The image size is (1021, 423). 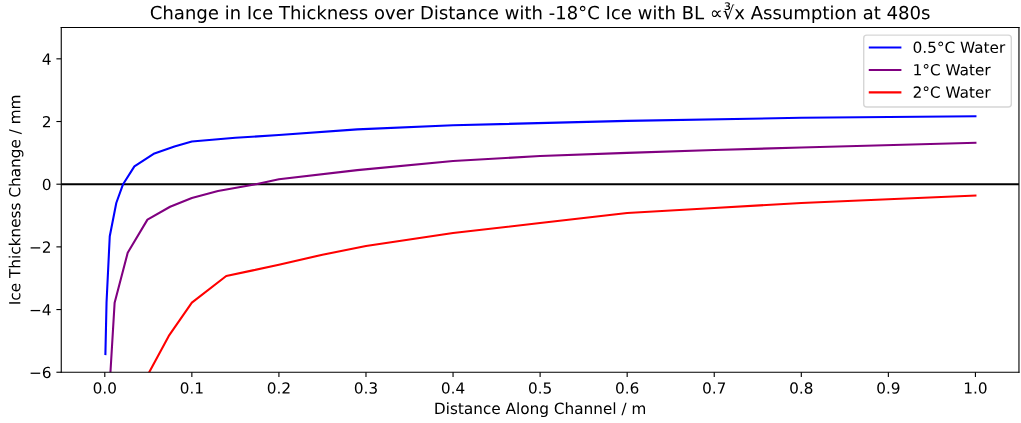 I want to click on x-axis-title: Distance Along Channel / m, so click(x=540, y=410).